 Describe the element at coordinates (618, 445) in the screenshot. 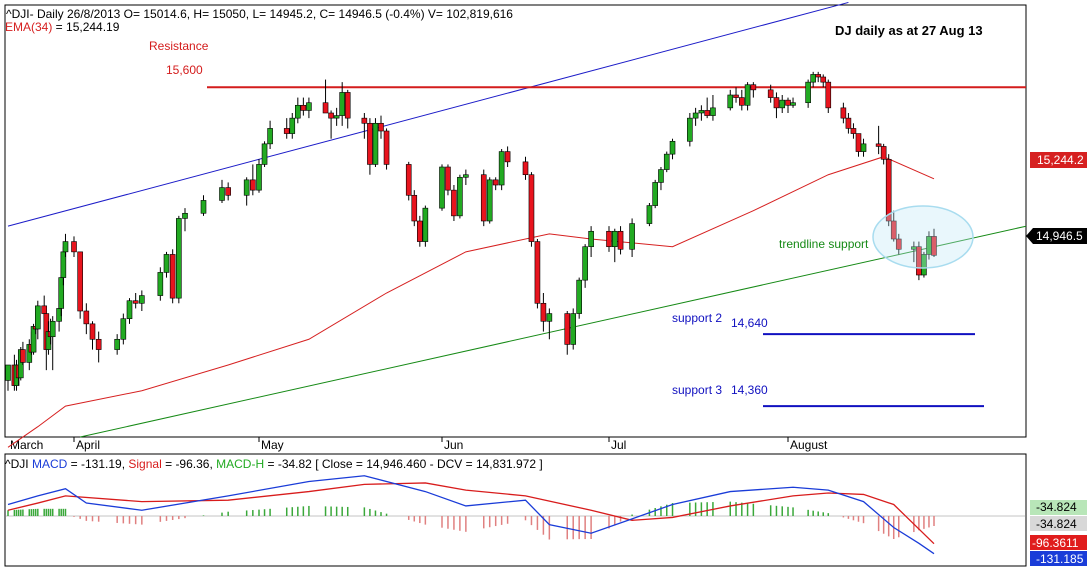

I see `month-label: Jul` at that location.